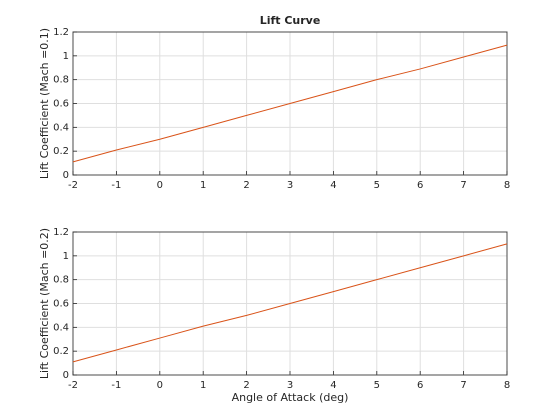 This screenshot has width=560, height=420. Describe the element at coordinates (290, 397) in the screenshot. I see `x-axis-label: Angle of Attack (deg)` at that location.